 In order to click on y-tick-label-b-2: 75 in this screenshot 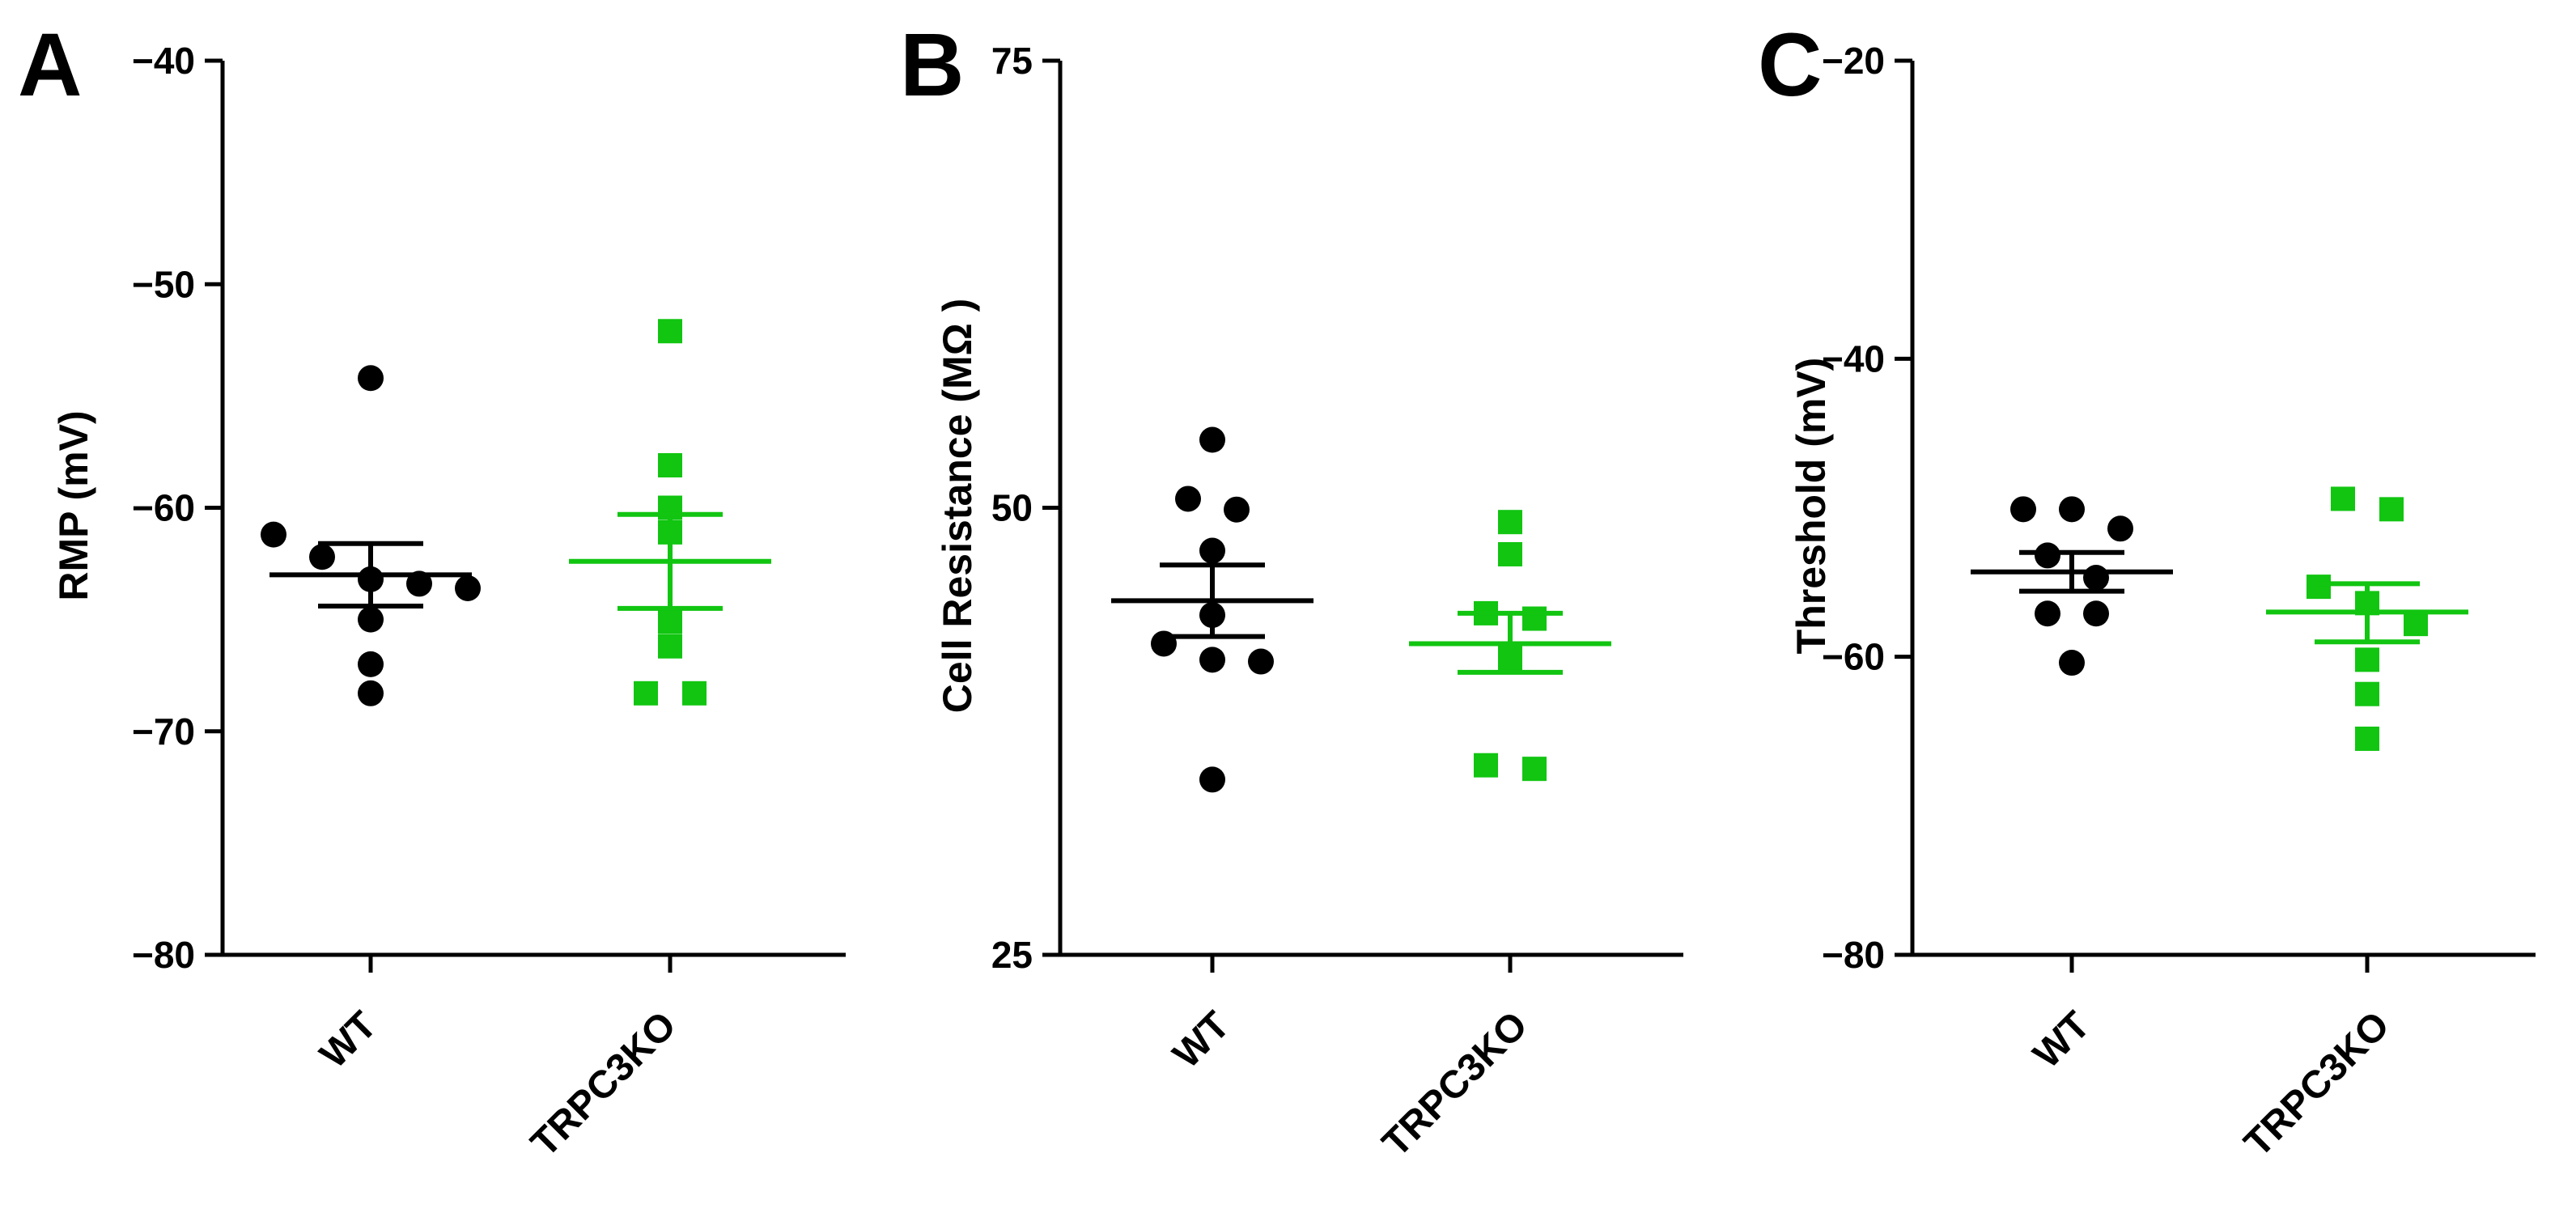, I will do `click(1012, 61)`.